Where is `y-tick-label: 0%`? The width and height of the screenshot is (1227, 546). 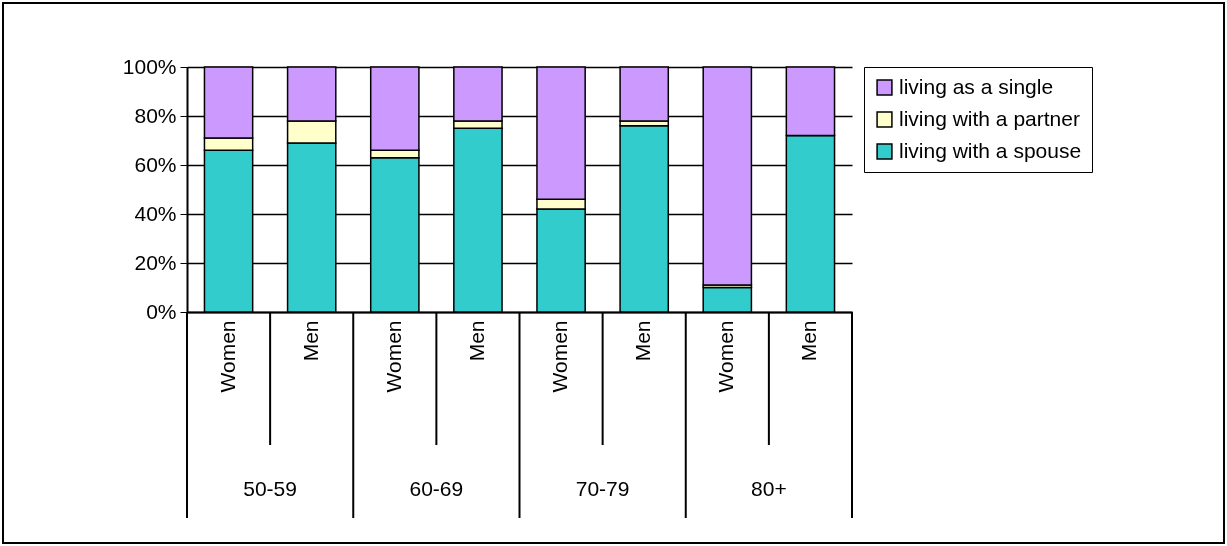 y-tick-label: 0% is located at coordinates (161, 311).